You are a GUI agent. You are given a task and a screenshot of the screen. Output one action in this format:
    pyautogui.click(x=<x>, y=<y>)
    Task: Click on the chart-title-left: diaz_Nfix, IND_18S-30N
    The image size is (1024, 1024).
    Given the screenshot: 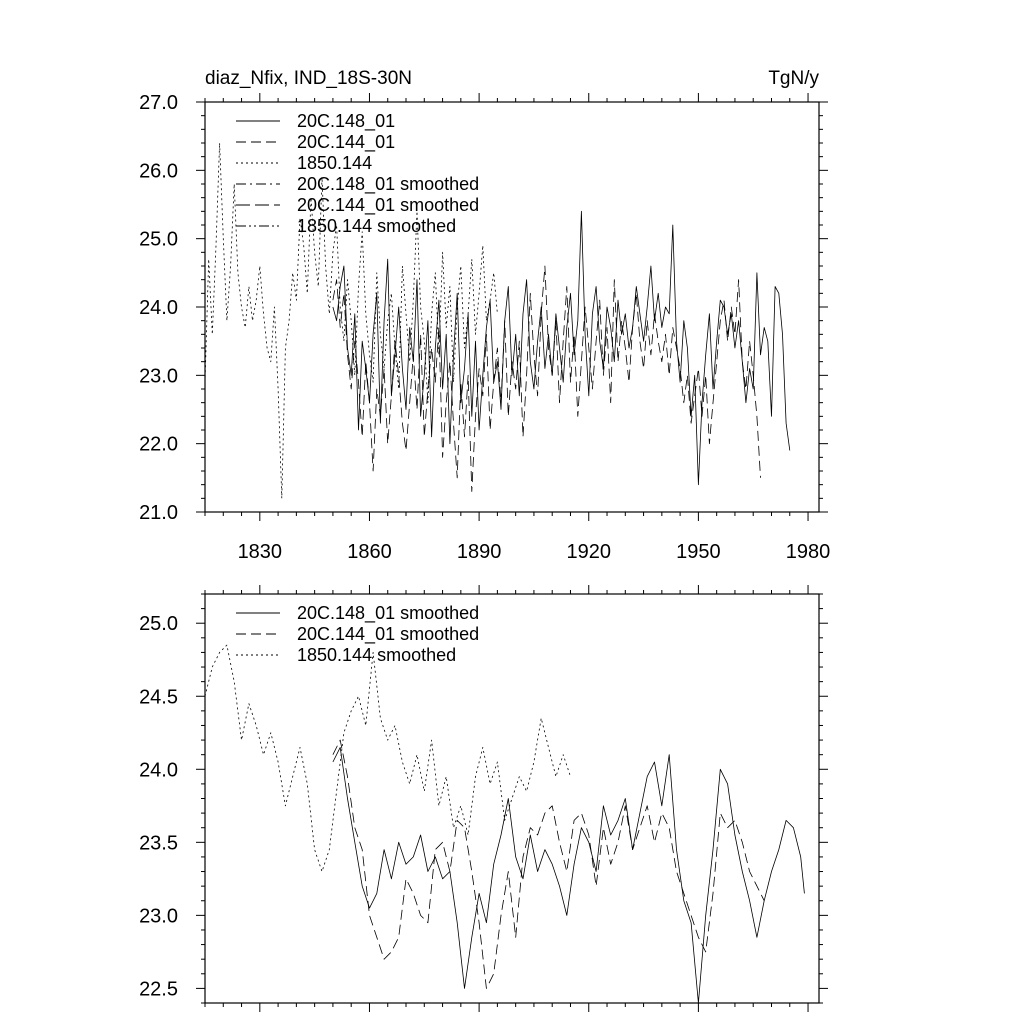 What is the action you would take?
    pyautogui.click(x=308, y=78)
    